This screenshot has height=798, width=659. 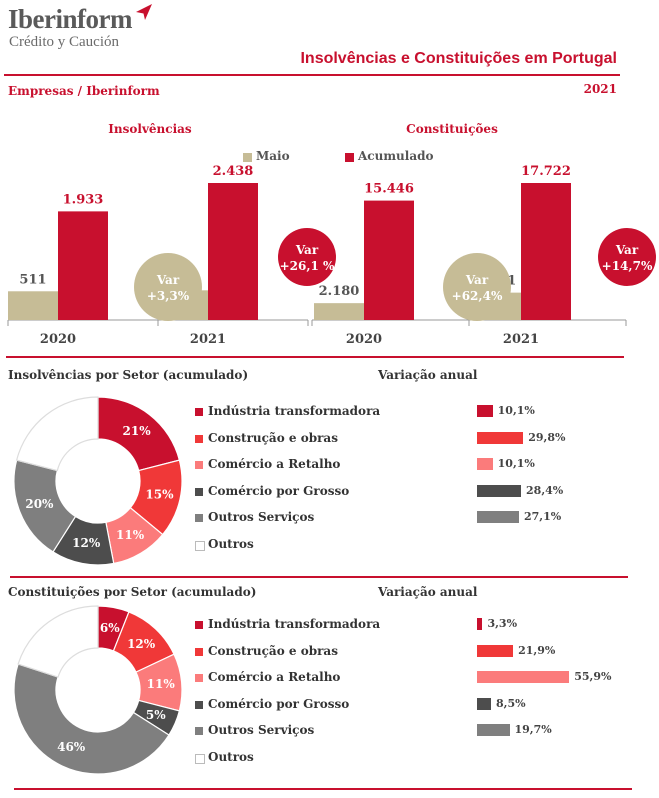 I want to click on insolvencias-var-bubble-maio, so click(x=168, y=287).